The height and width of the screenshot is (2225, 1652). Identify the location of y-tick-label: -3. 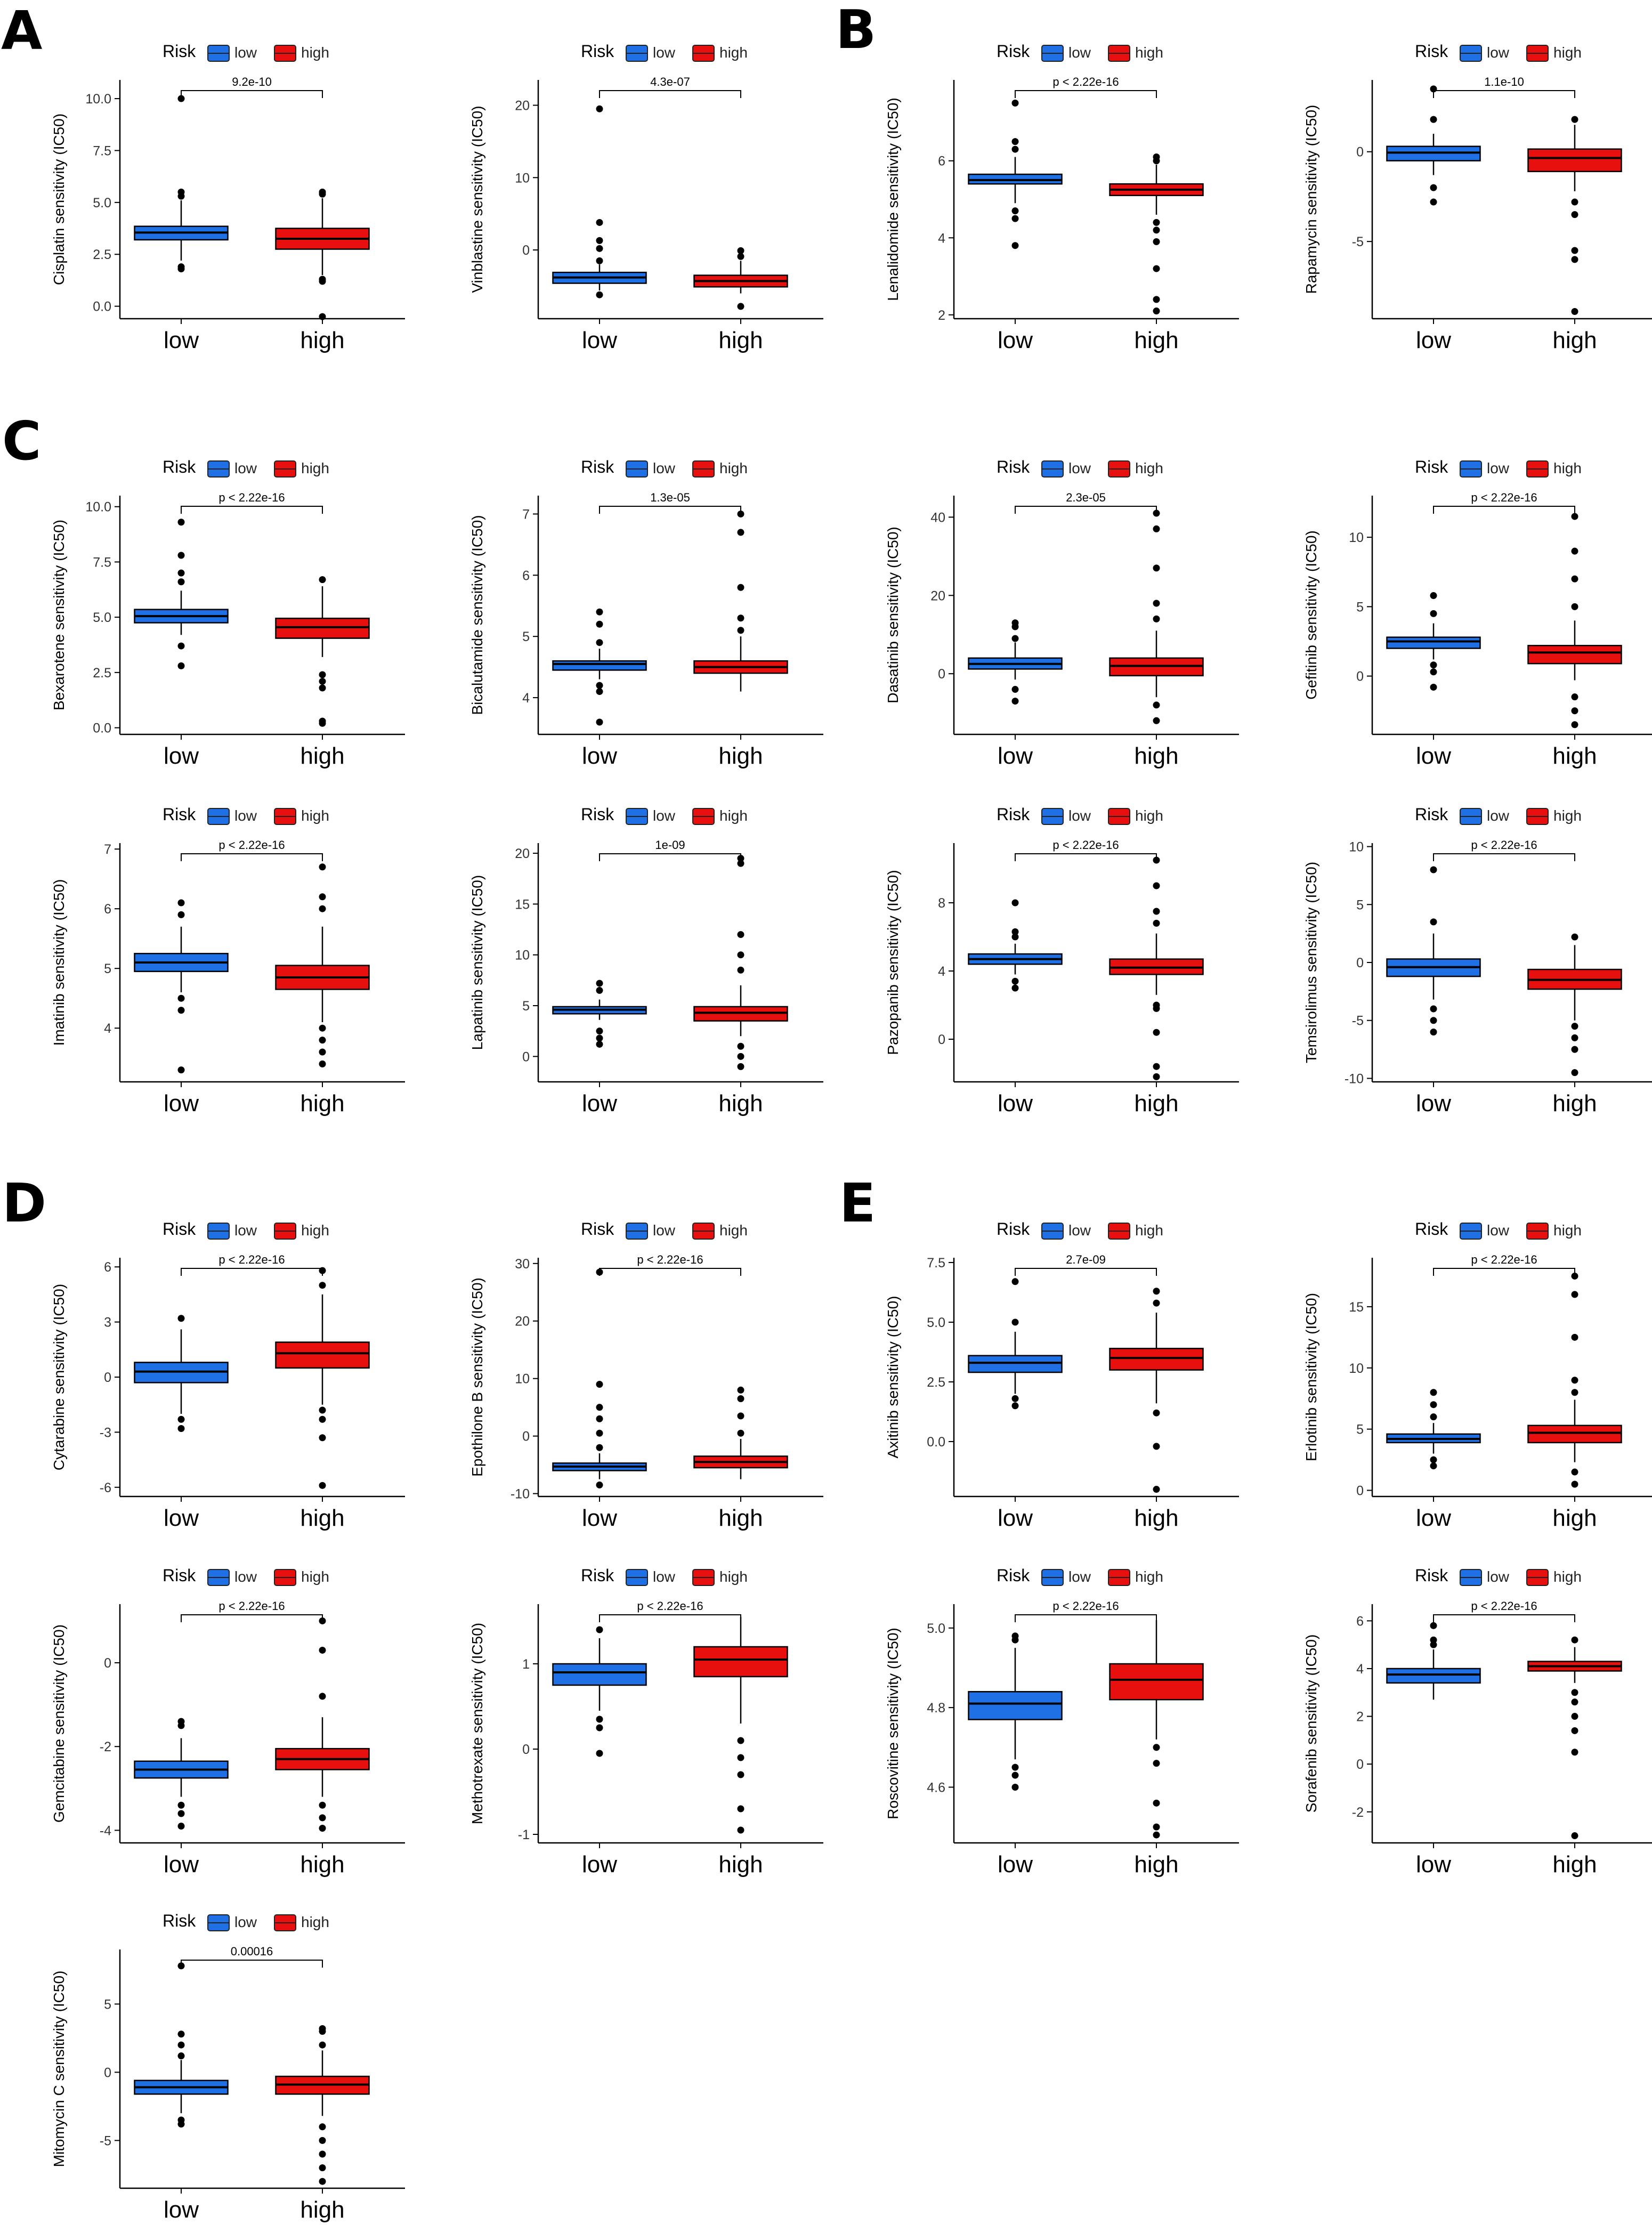
(106, 1432).